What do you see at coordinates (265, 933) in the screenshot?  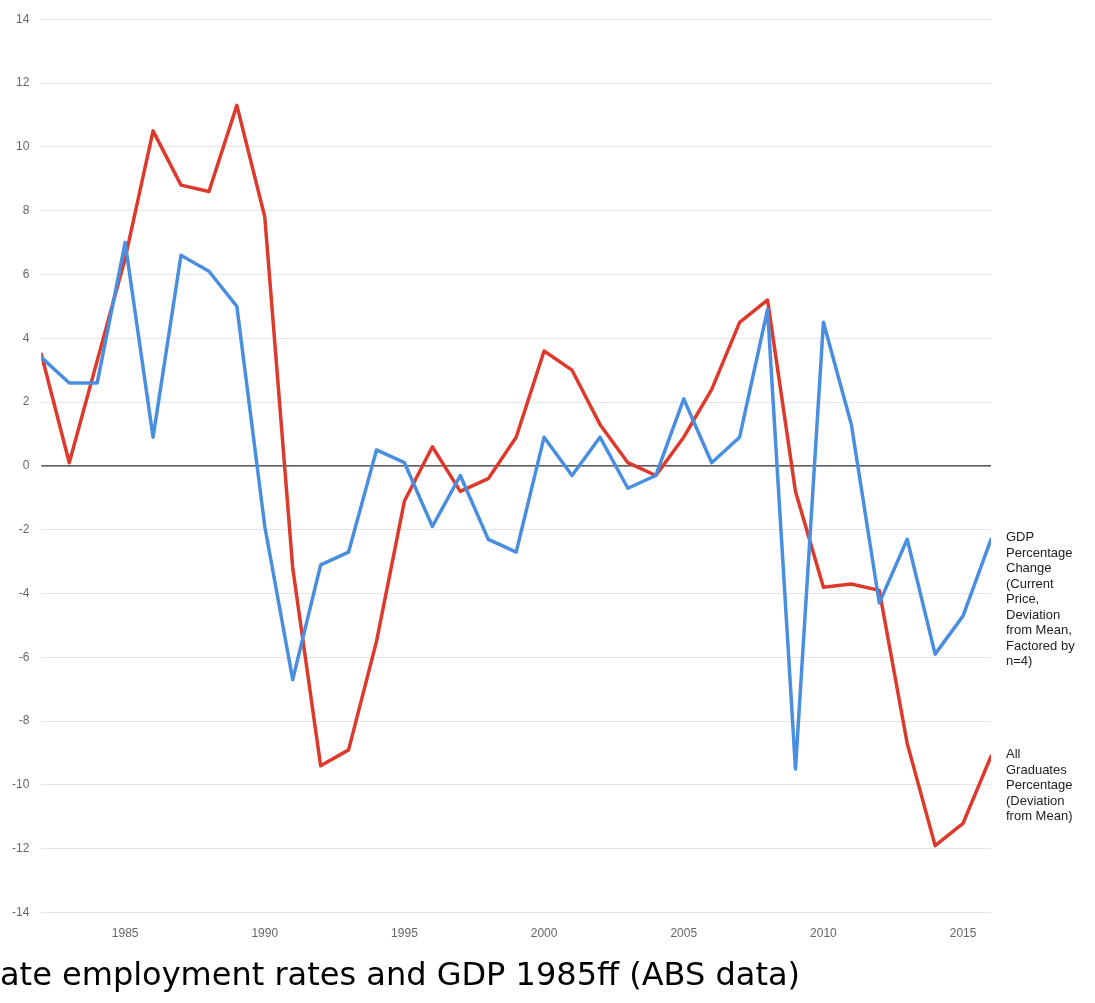 I see `x-tick-label: 1990` at bounding box center [265, 933].